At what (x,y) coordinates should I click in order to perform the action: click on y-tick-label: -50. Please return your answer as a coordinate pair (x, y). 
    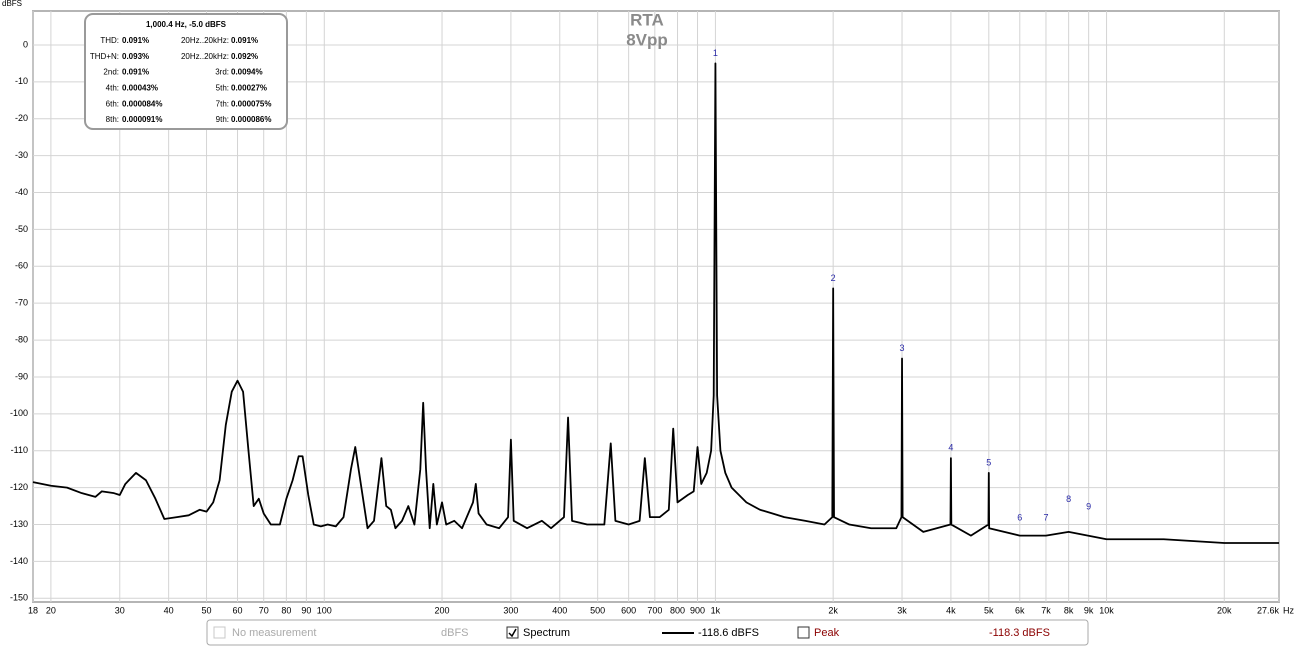
    Looking at the image, I should click on (21, 229).